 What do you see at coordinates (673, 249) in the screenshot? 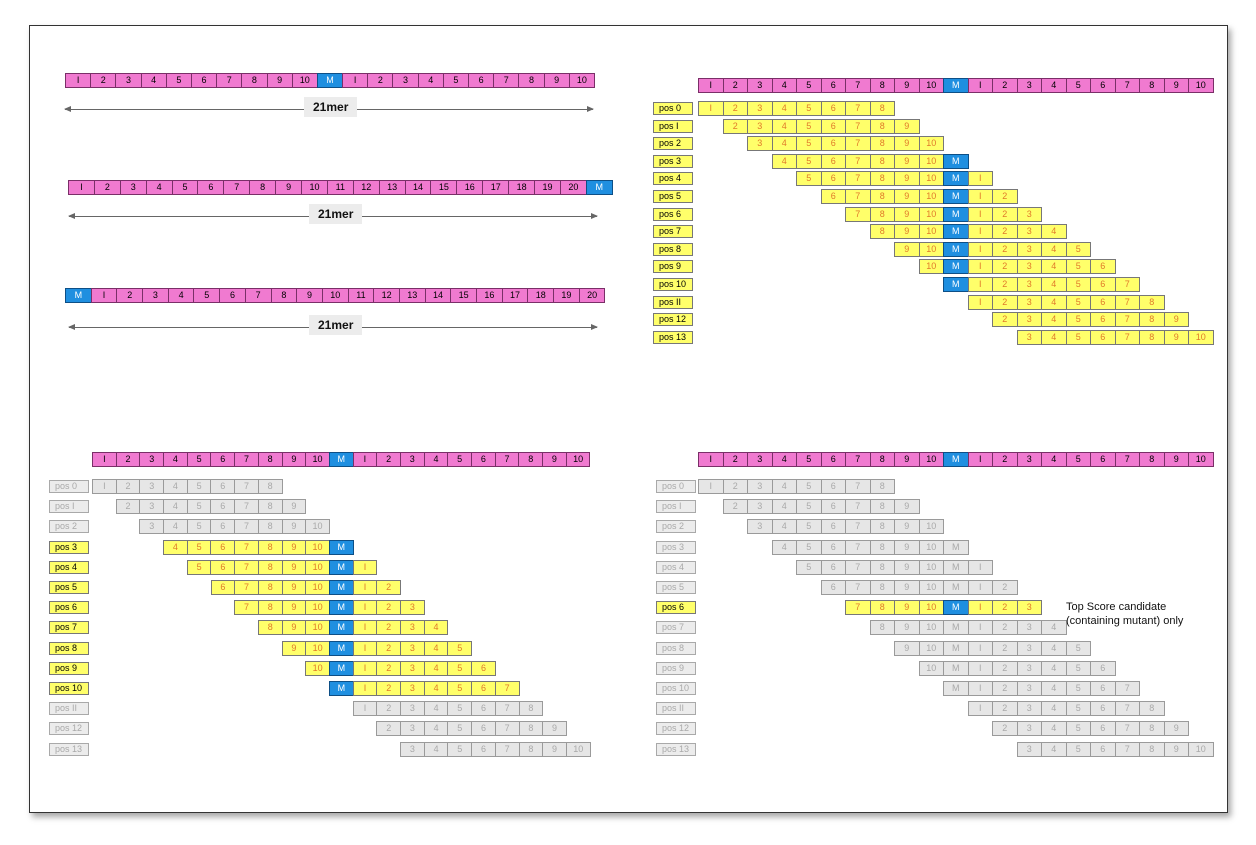
I see `window-position-label: pos 8` at bounding box center [673, 249].